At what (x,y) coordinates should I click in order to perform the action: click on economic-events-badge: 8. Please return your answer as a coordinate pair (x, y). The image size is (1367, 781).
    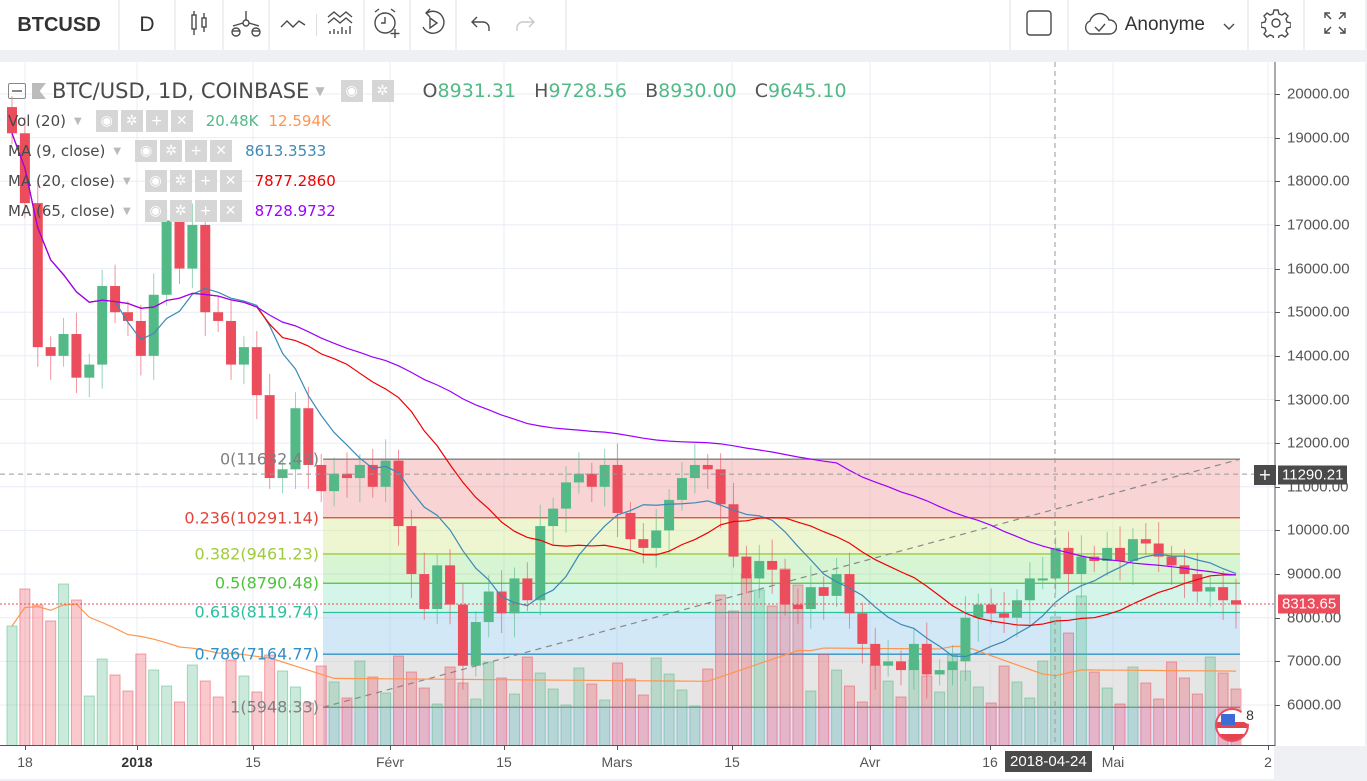
    Looking at the image, I should click on (1237, 726).